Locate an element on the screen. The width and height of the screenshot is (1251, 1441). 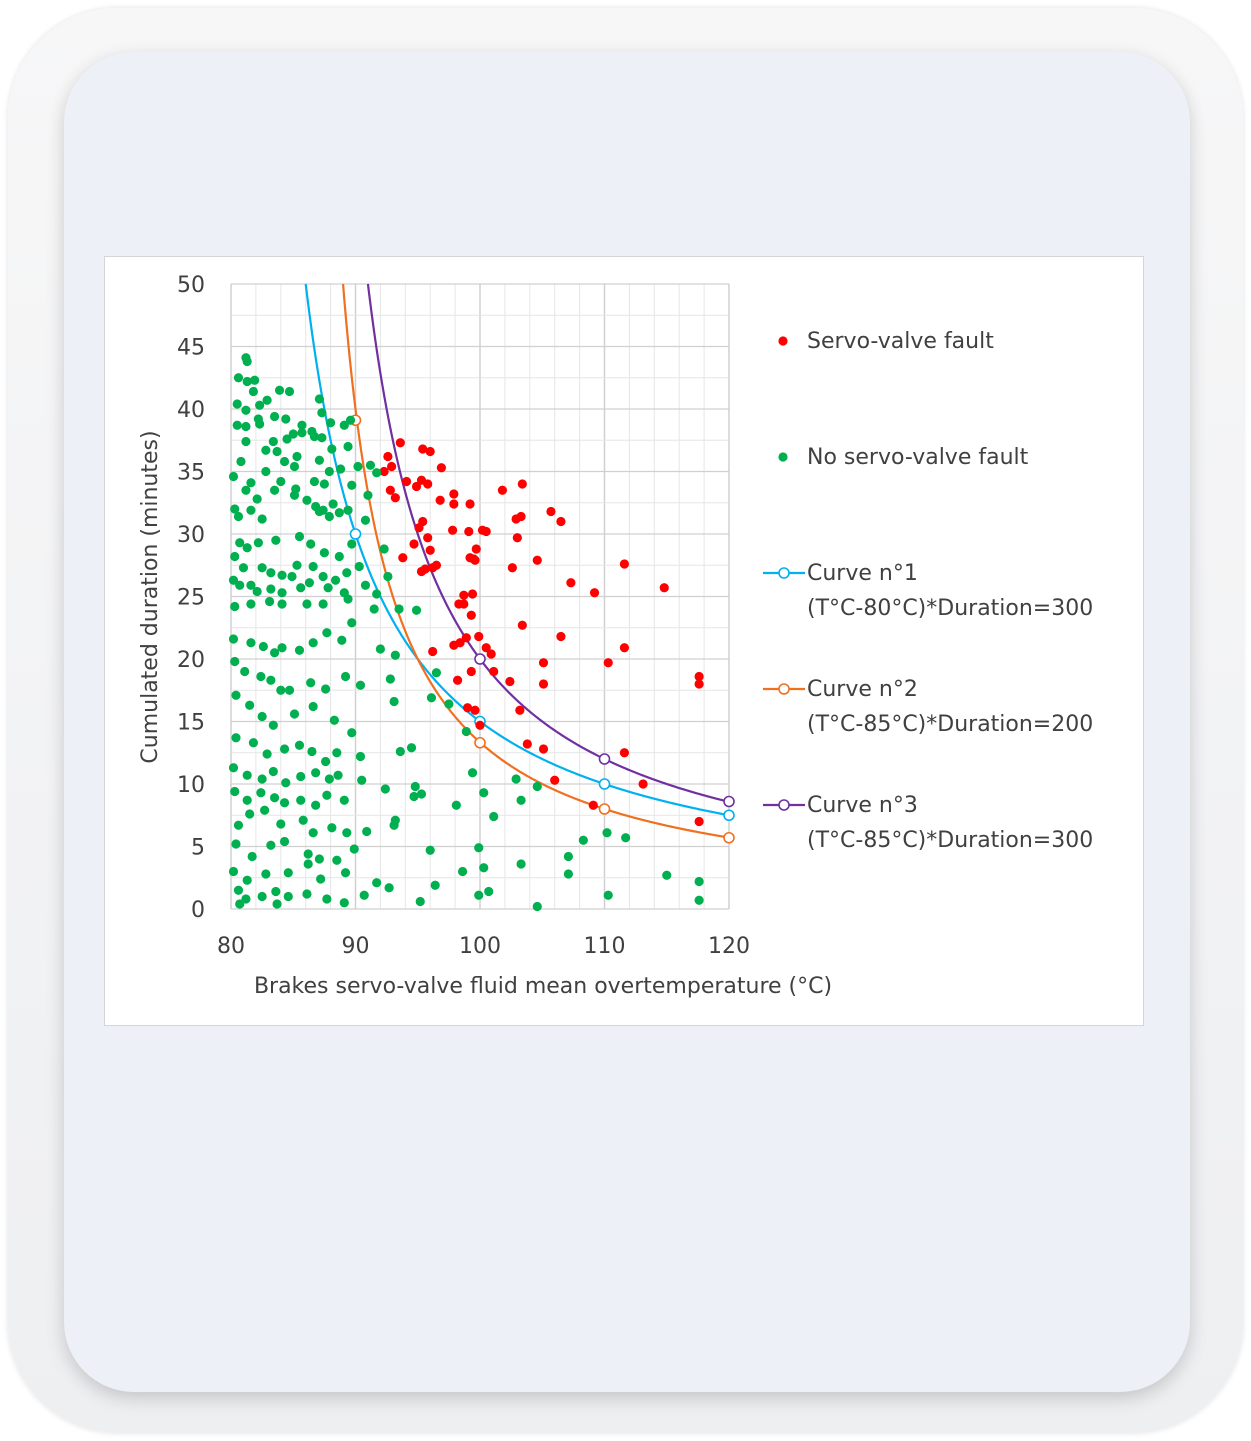
legend-label: Curve n°1 is located at coordinates (862, 573).